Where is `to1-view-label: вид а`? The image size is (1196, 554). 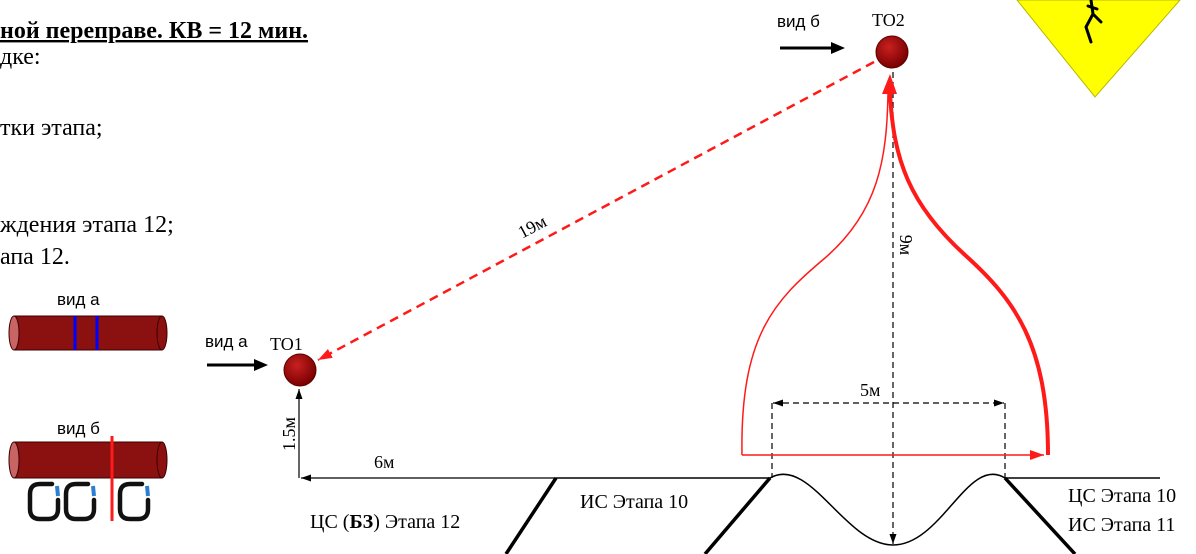
to1-view-label: вид а is located at coordinates (226, 341).